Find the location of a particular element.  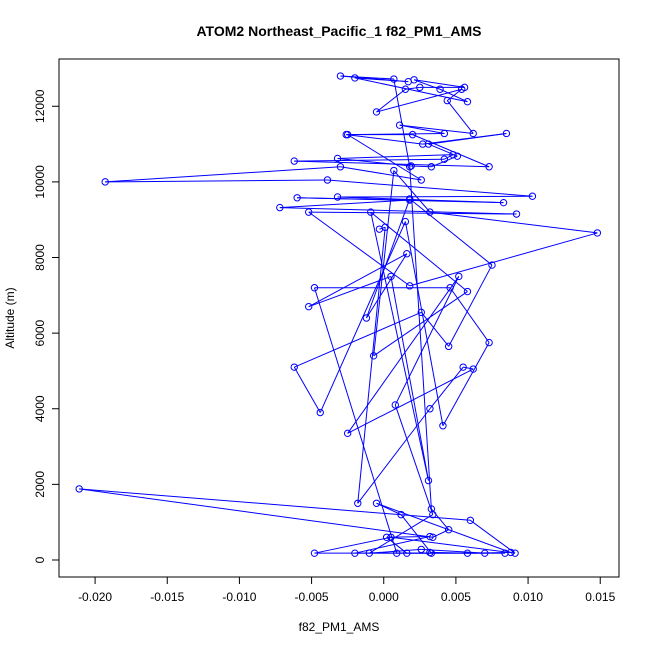

x-axis-label: f82_PM1_AMS is located at coordinates (339, 627).